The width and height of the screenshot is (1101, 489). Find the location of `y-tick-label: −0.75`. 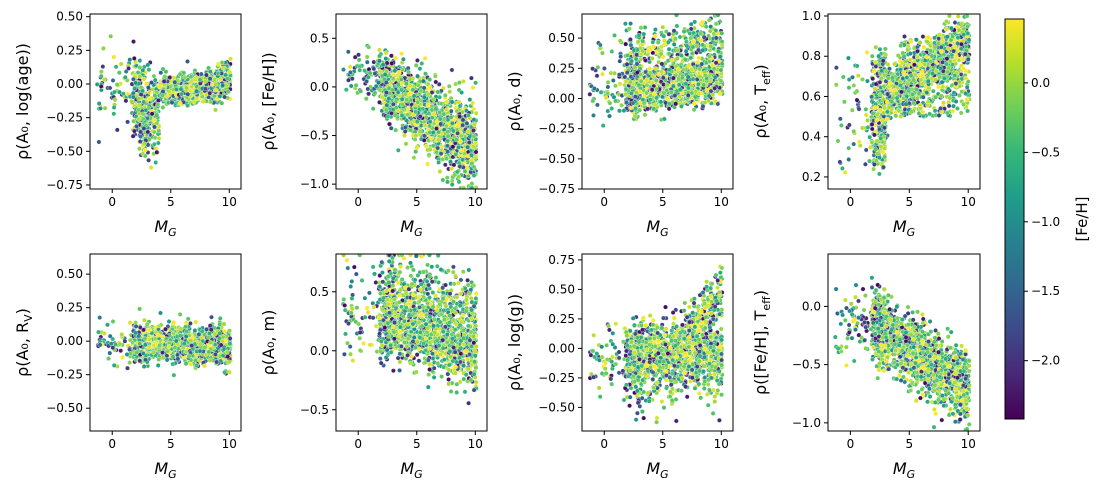

y-tick-label: −0.75 is located at coordinates (64, 185).